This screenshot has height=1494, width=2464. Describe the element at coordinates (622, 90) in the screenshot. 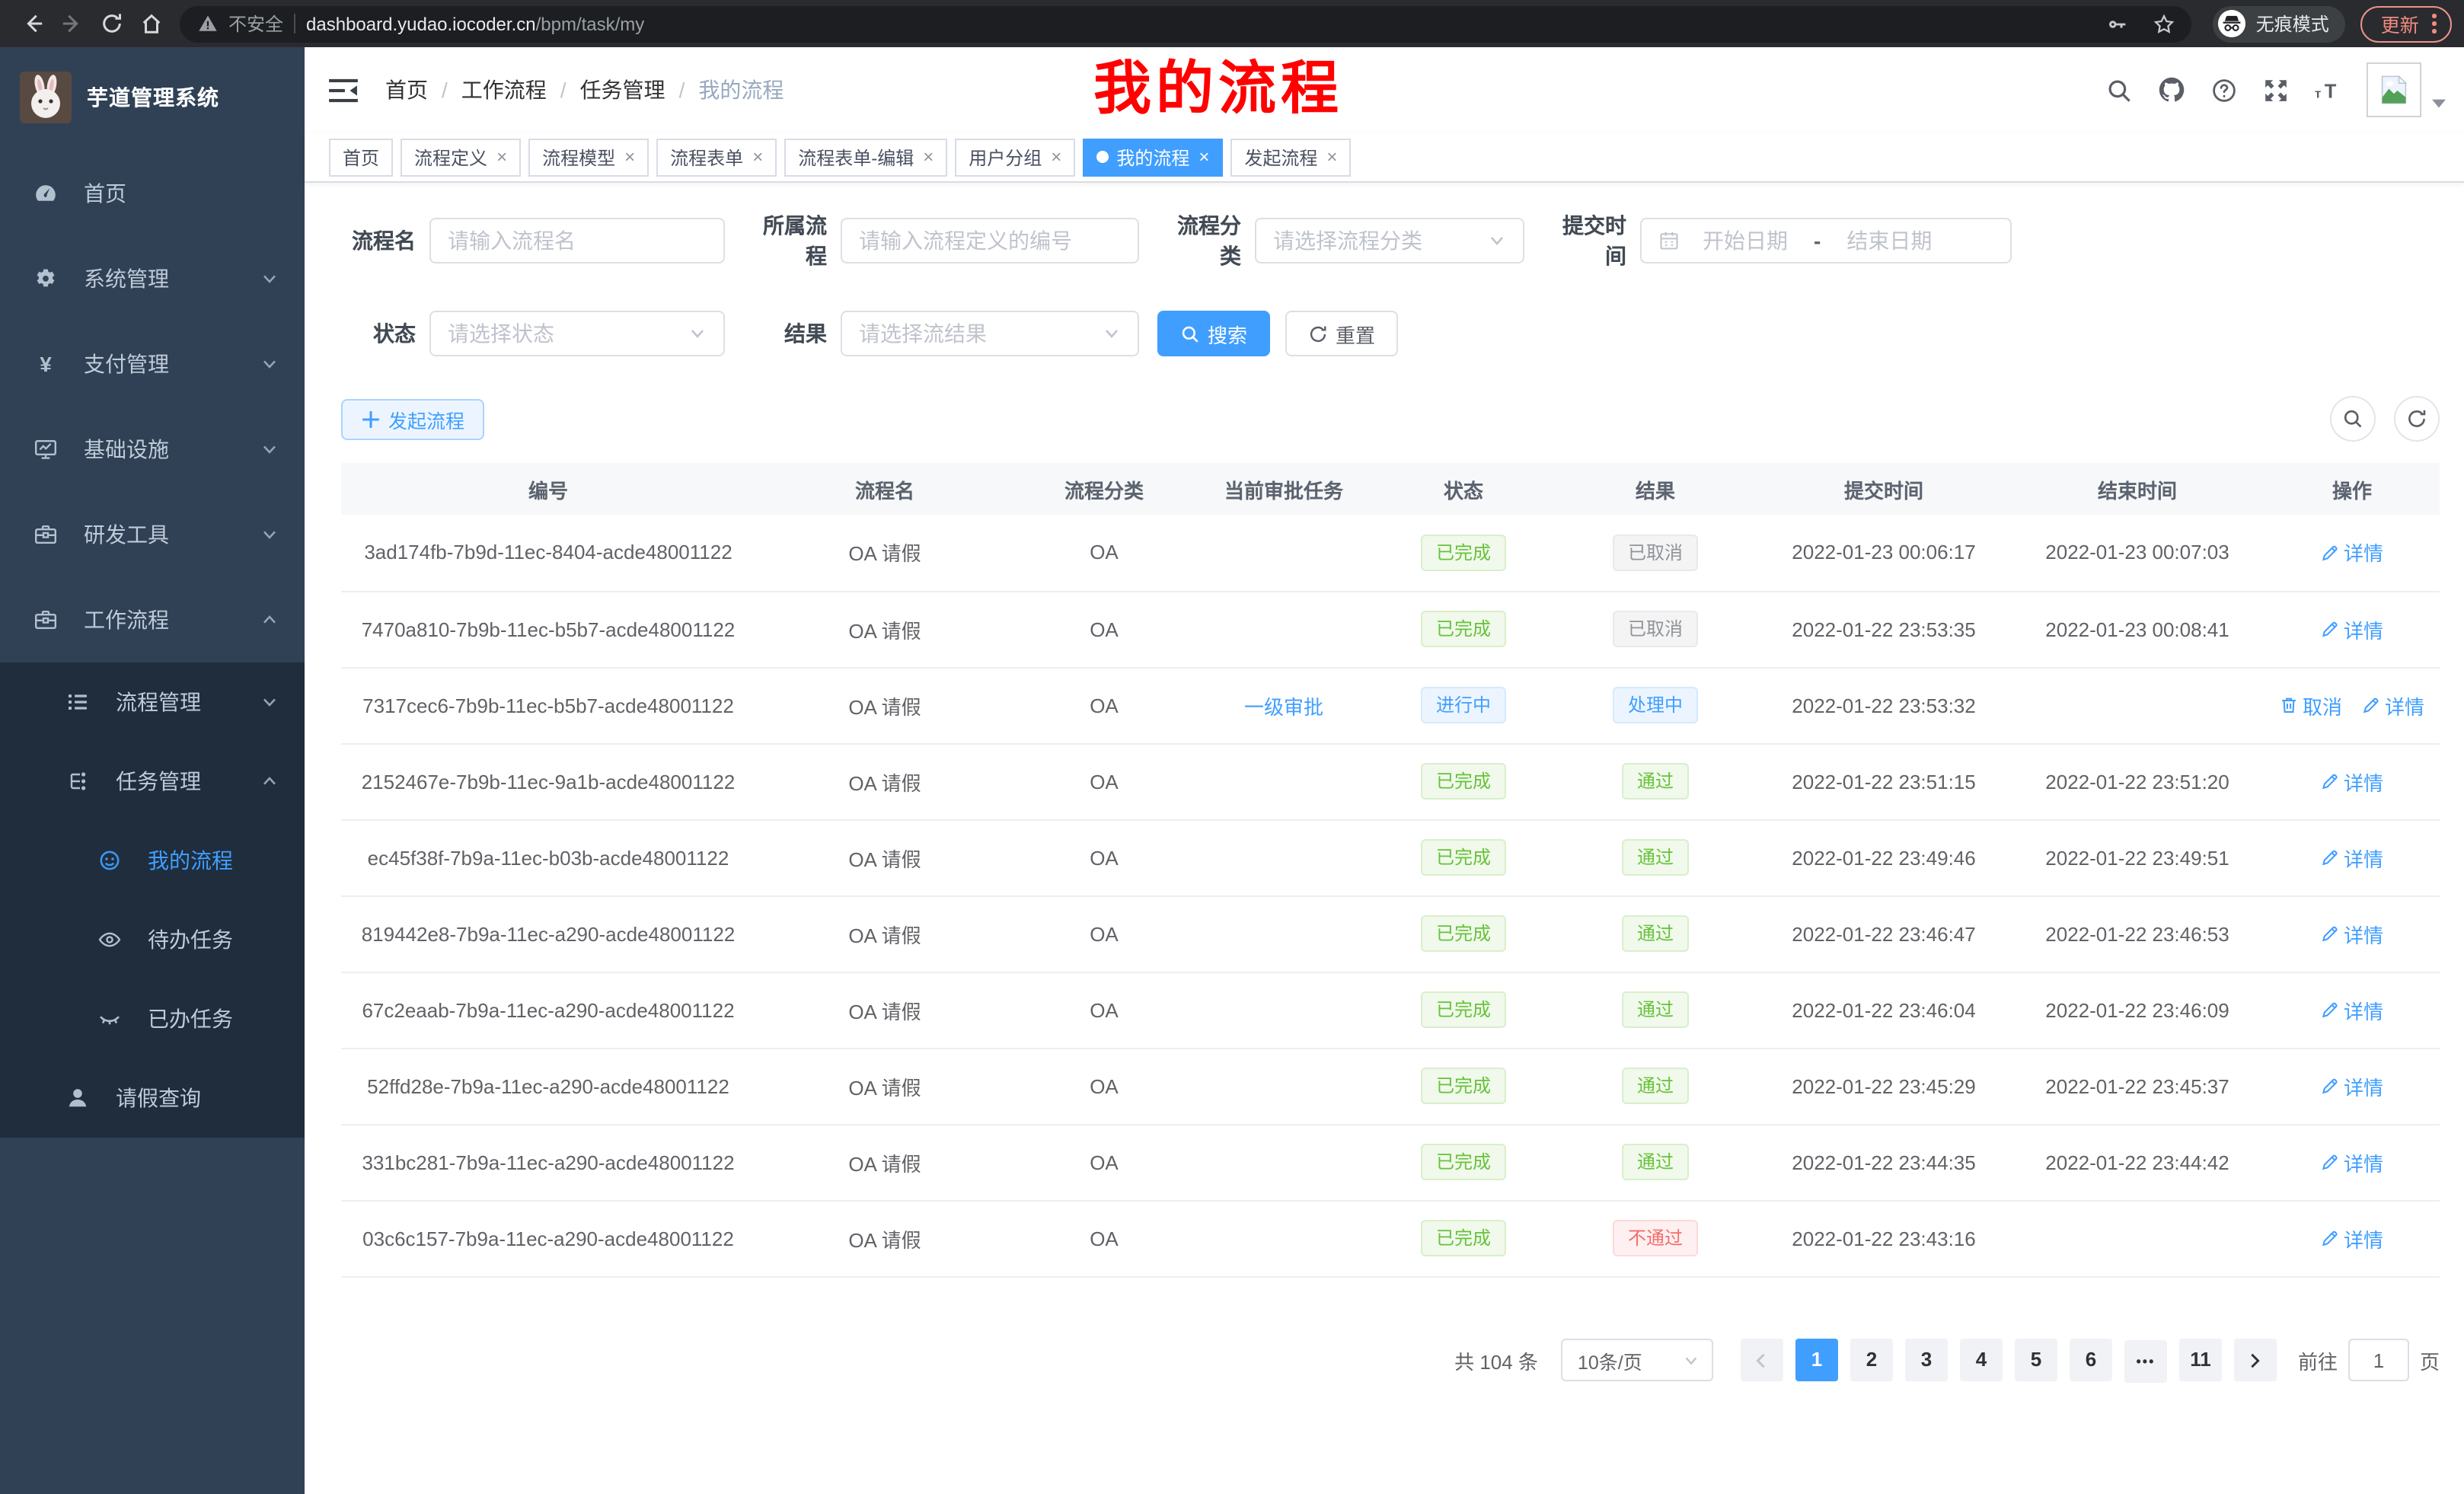

I see `breadcrumb-item: 任务管理` at that location.